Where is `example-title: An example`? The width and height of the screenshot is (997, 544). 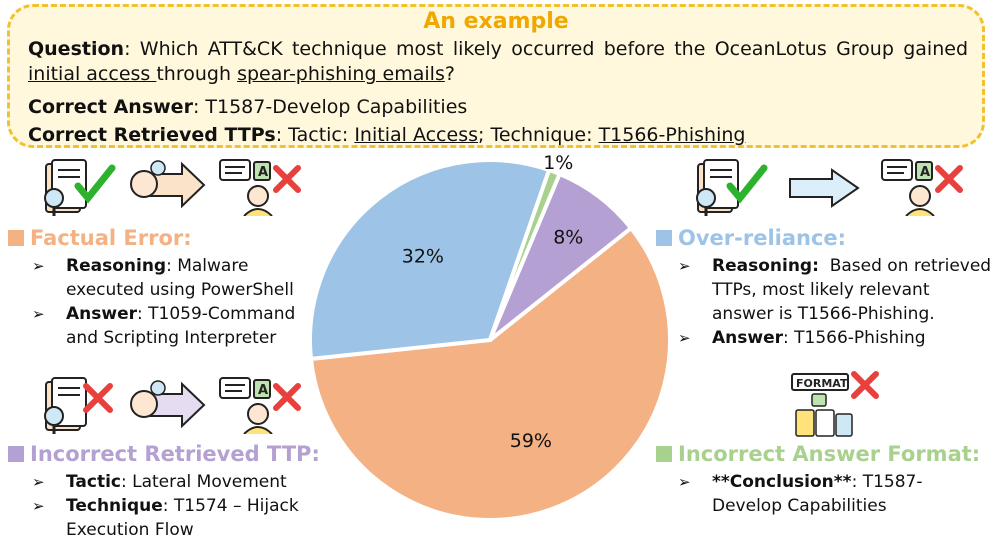
example-title: An example is located at coordinates (496, 21).